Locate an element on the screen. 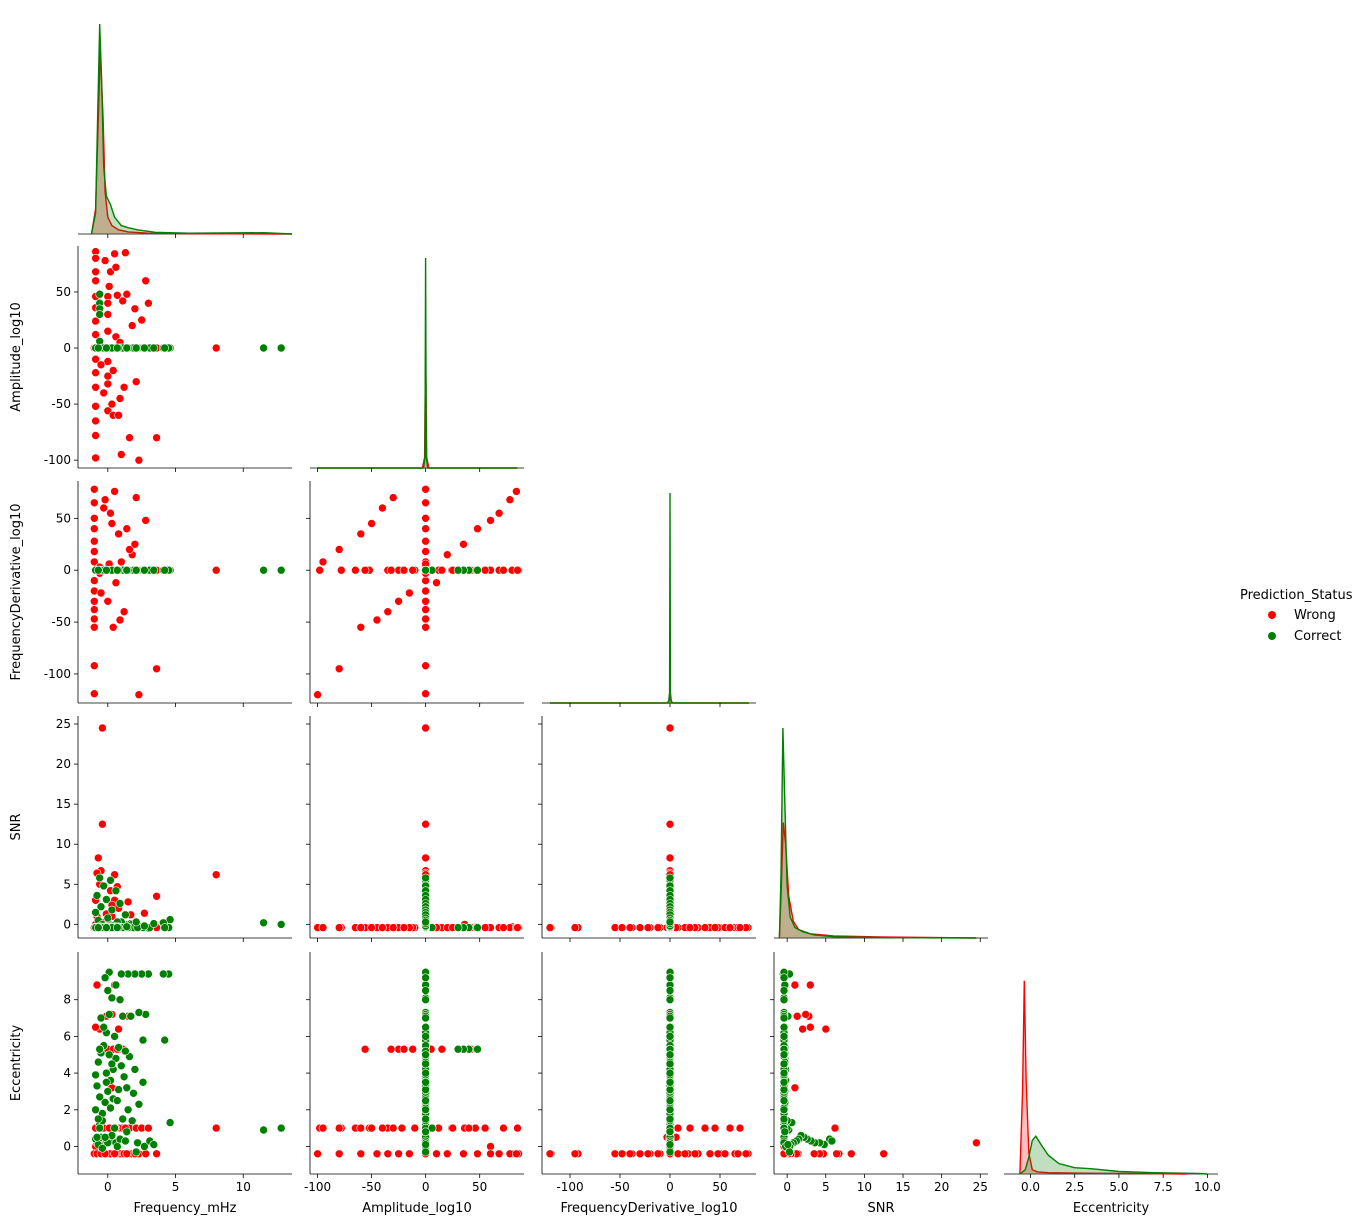  y-tick-label: 8 is located at coordinates (67, 1000).